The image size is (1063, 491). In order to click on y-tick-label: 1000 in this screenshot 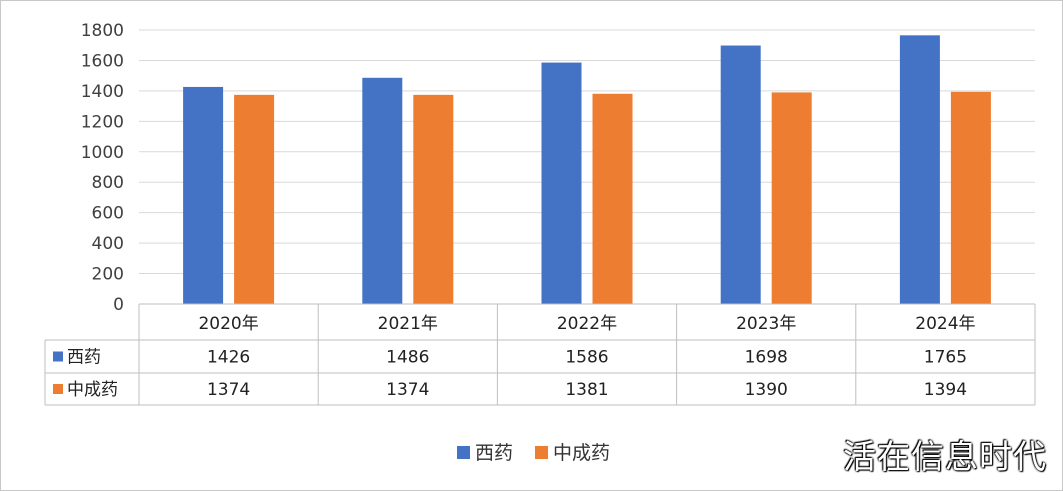, I will do `click(102, 153)`.